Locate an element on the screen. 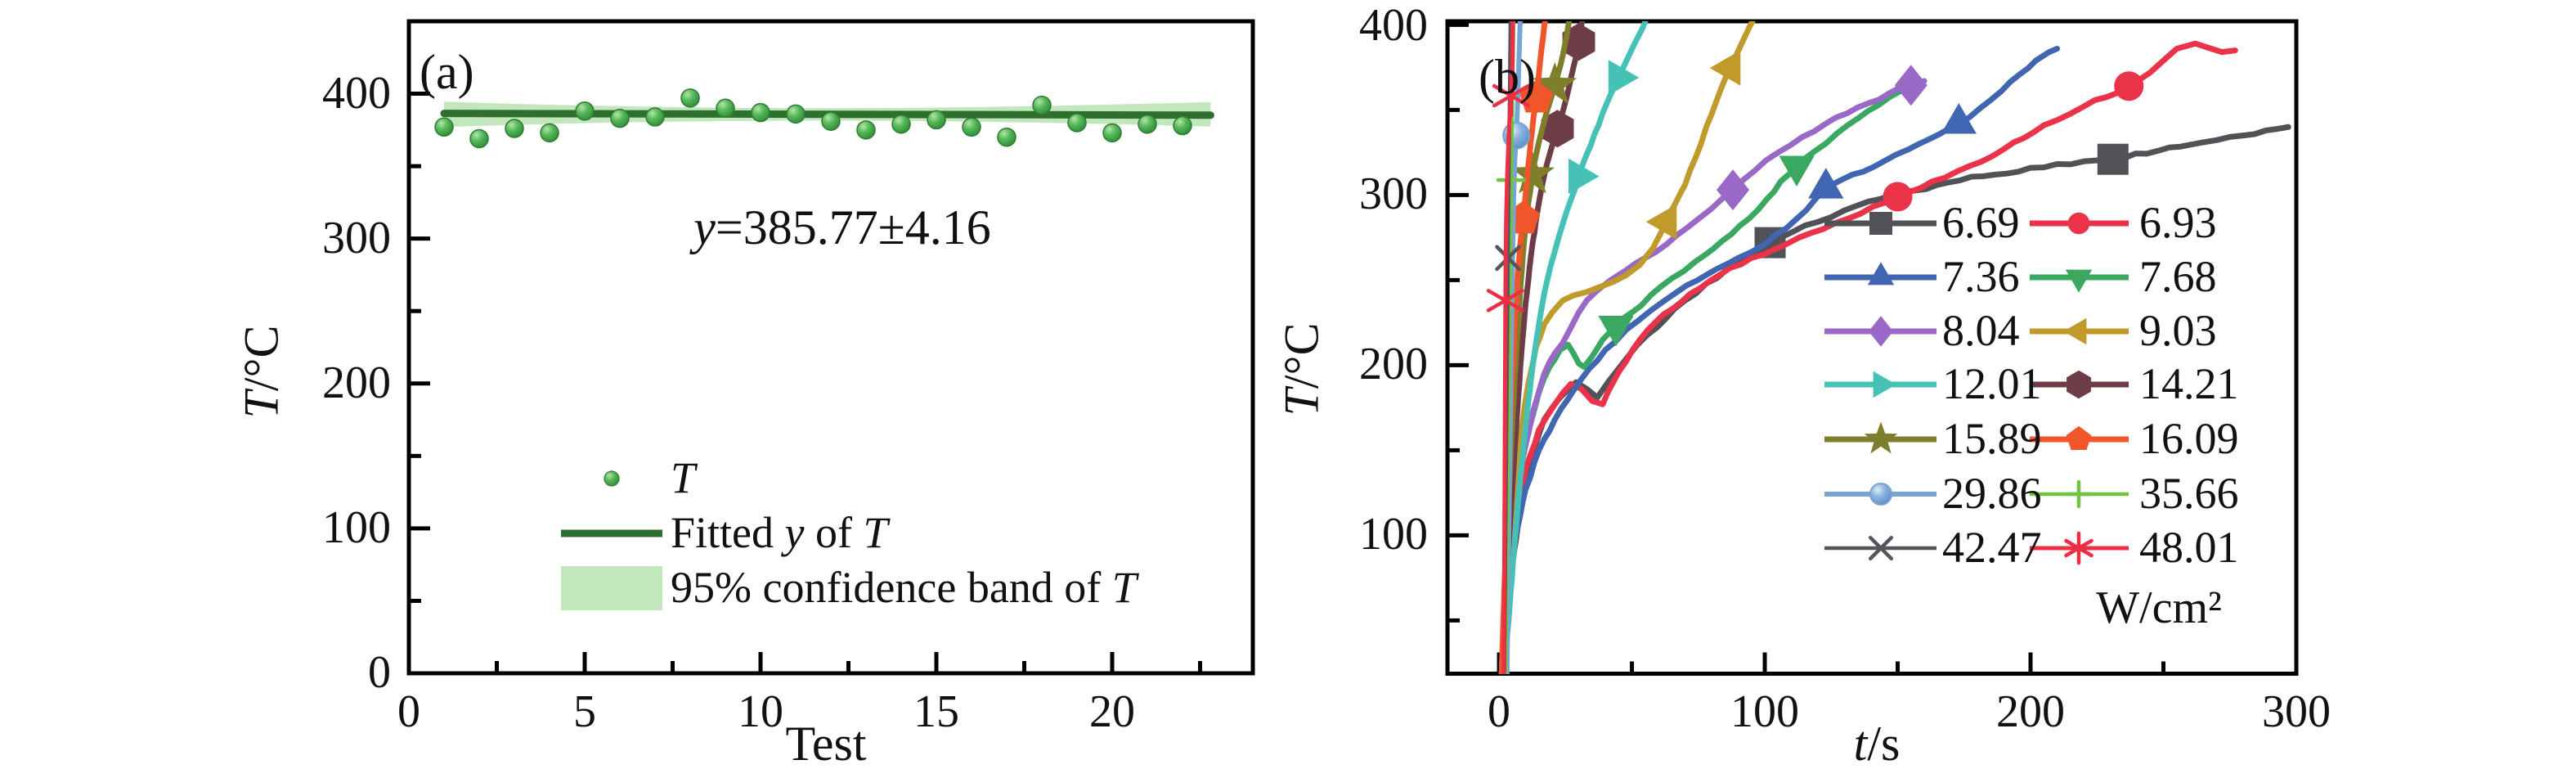 The image size is (2576, 778). panel-a-annotation: y=385.77±4.16 is located at coordinates (842, 227).